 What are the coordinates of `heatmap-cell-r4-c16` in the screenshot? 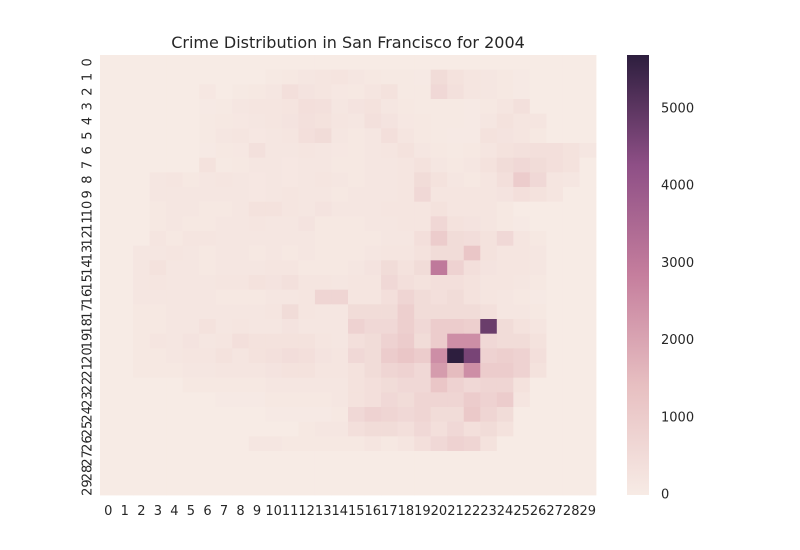 It's located at (373, 121).